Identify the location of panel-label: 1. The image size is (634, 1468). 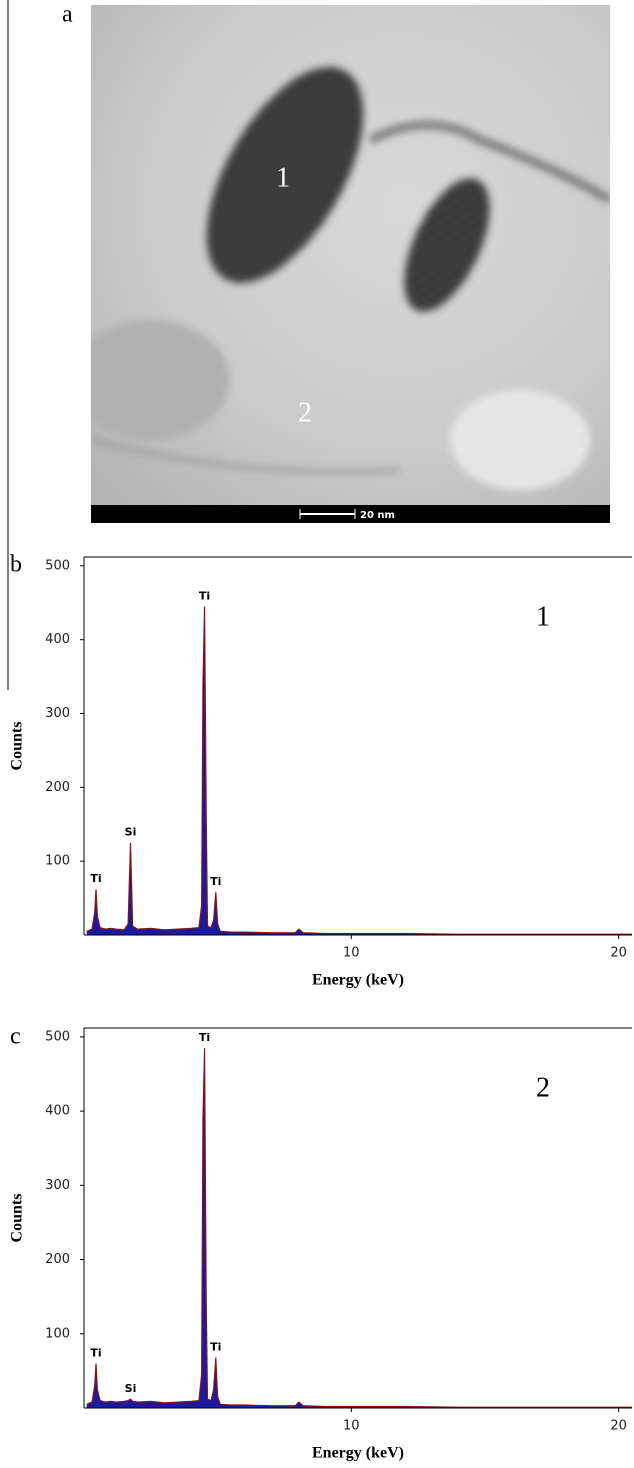
(543, 616).